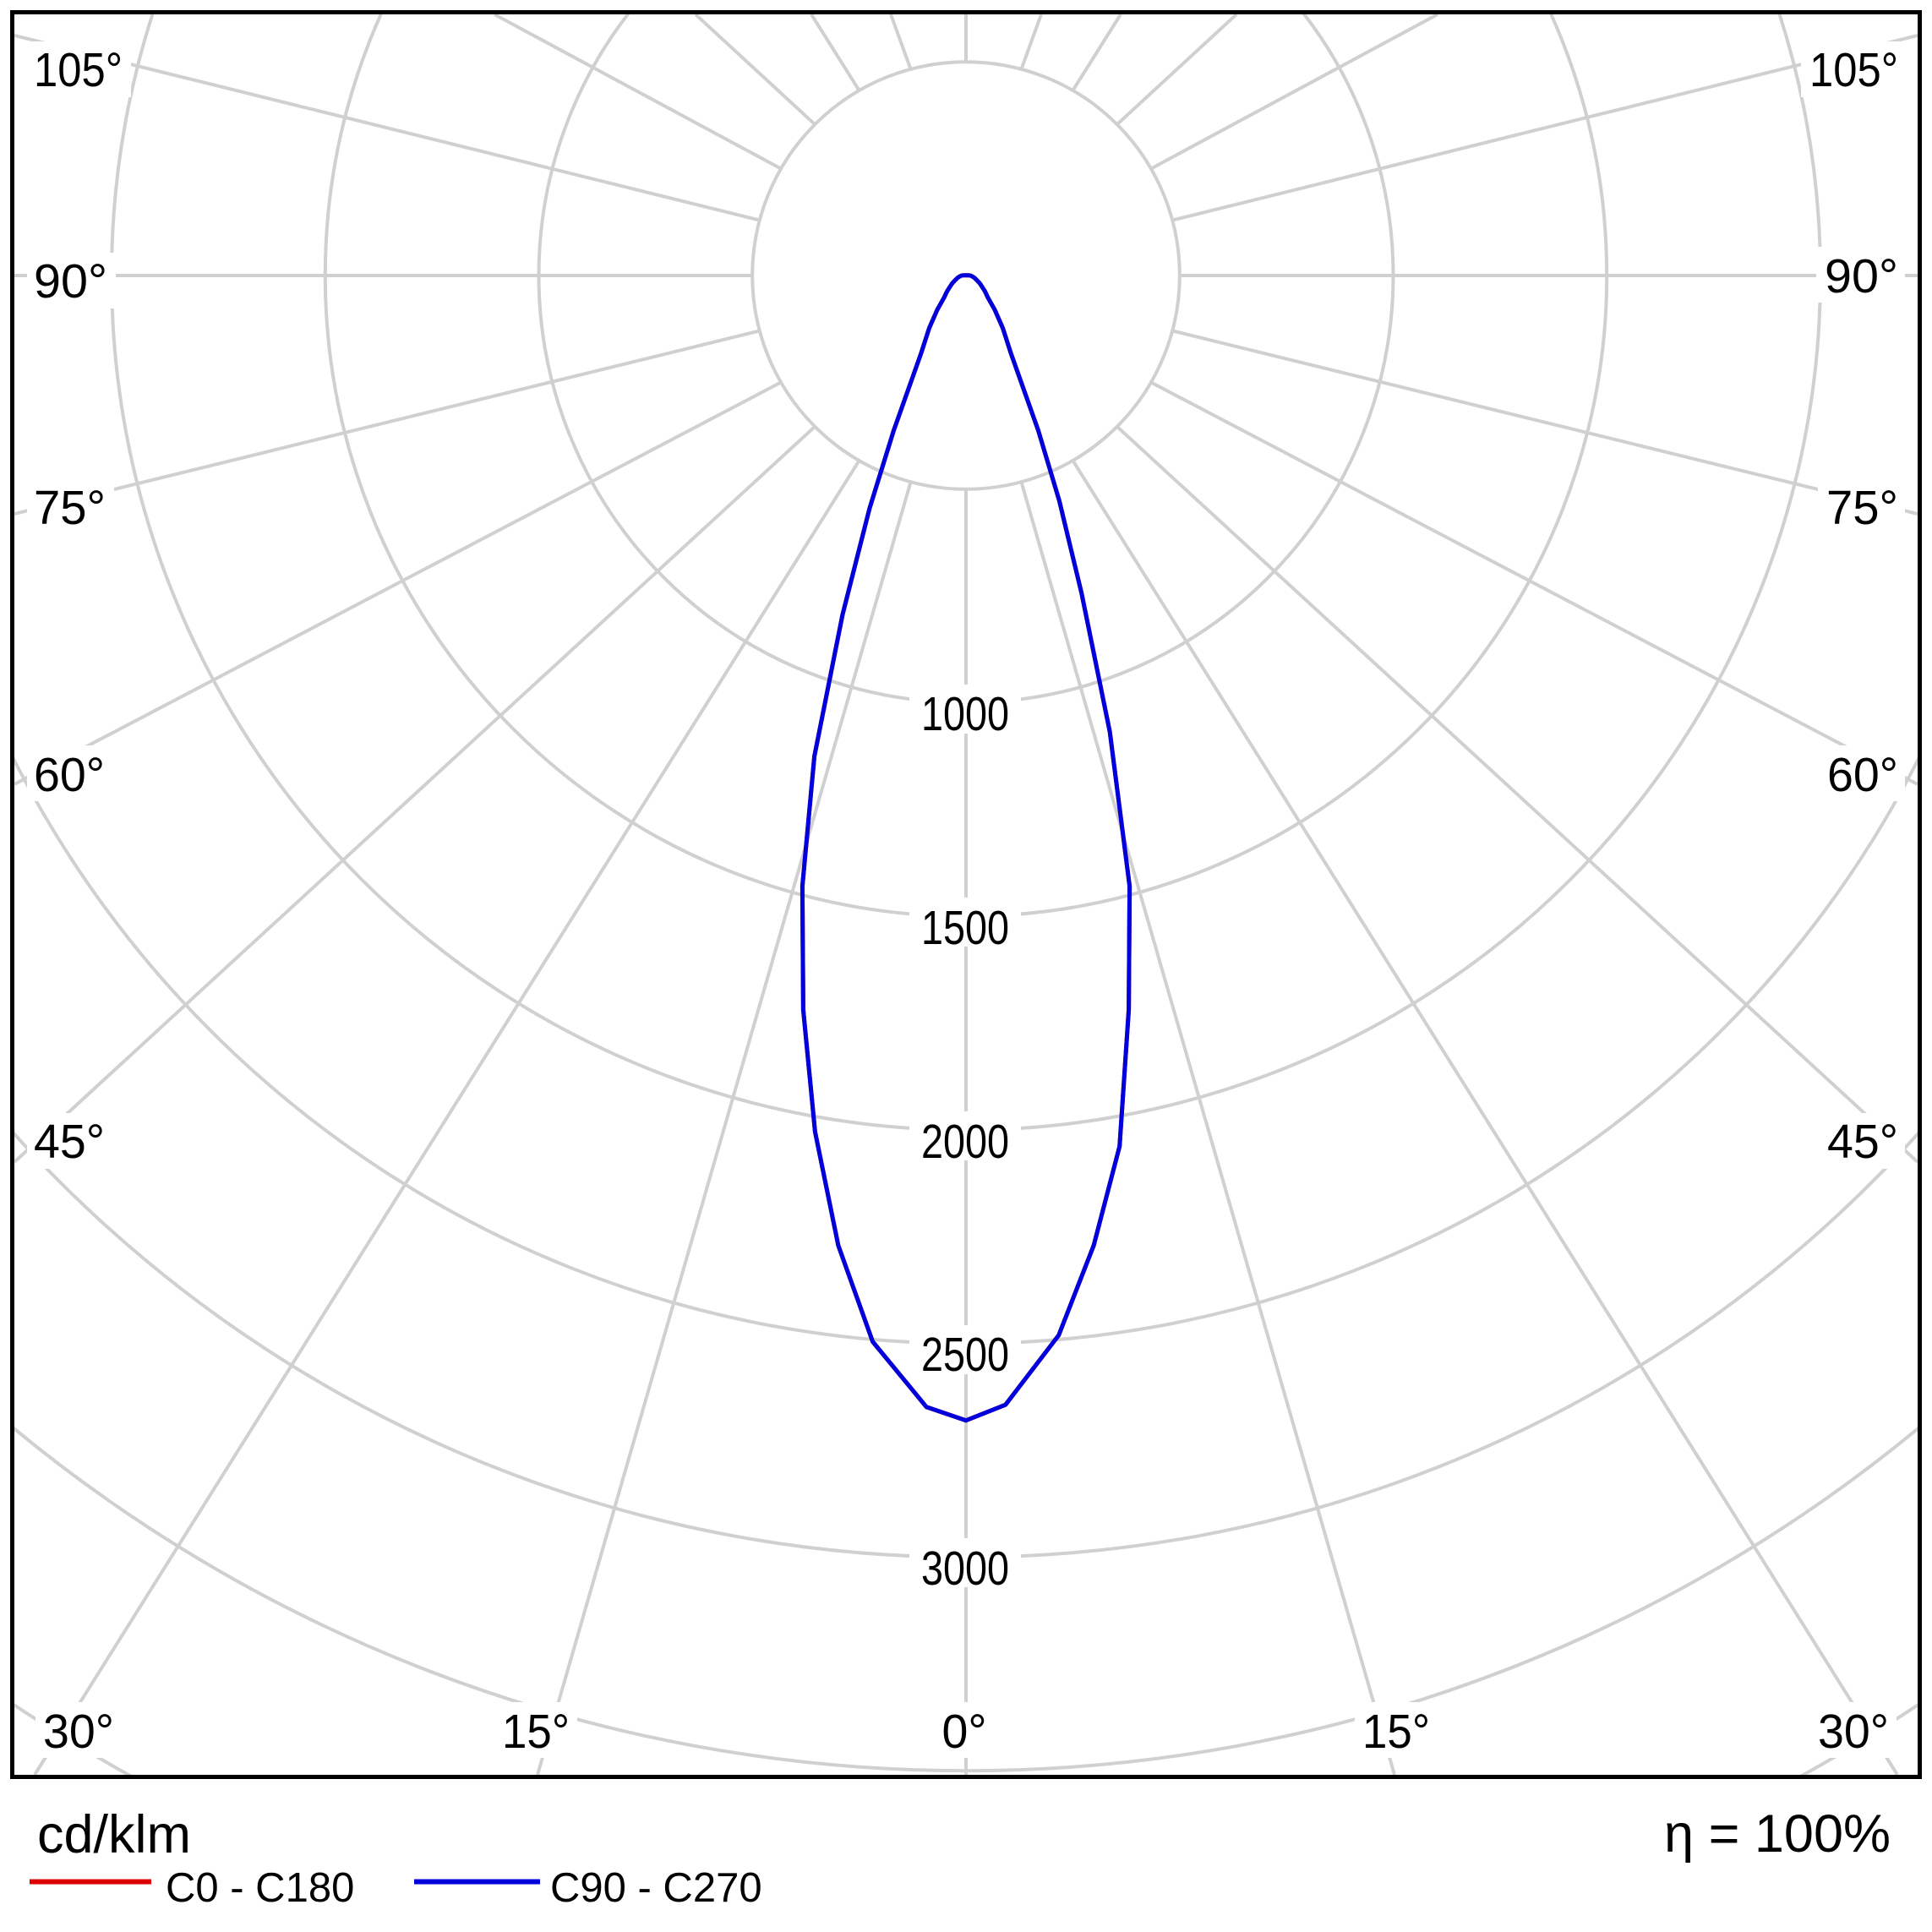 This screenshot has height=1932, width=1932. Describe the element at coordinates (260, 1888) in the screenshot. I see `svg-text: C0 - C180` at that location.